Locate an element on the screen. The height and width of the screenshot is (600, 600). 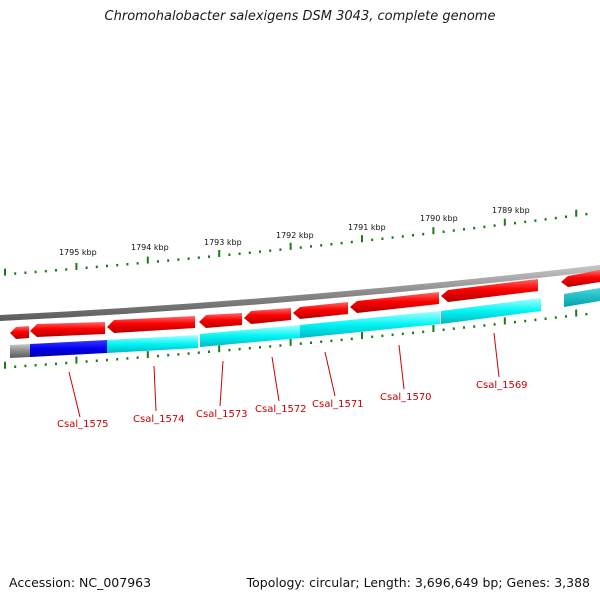
scale-label: 1795 kbp is located at coordinates (78, 252).